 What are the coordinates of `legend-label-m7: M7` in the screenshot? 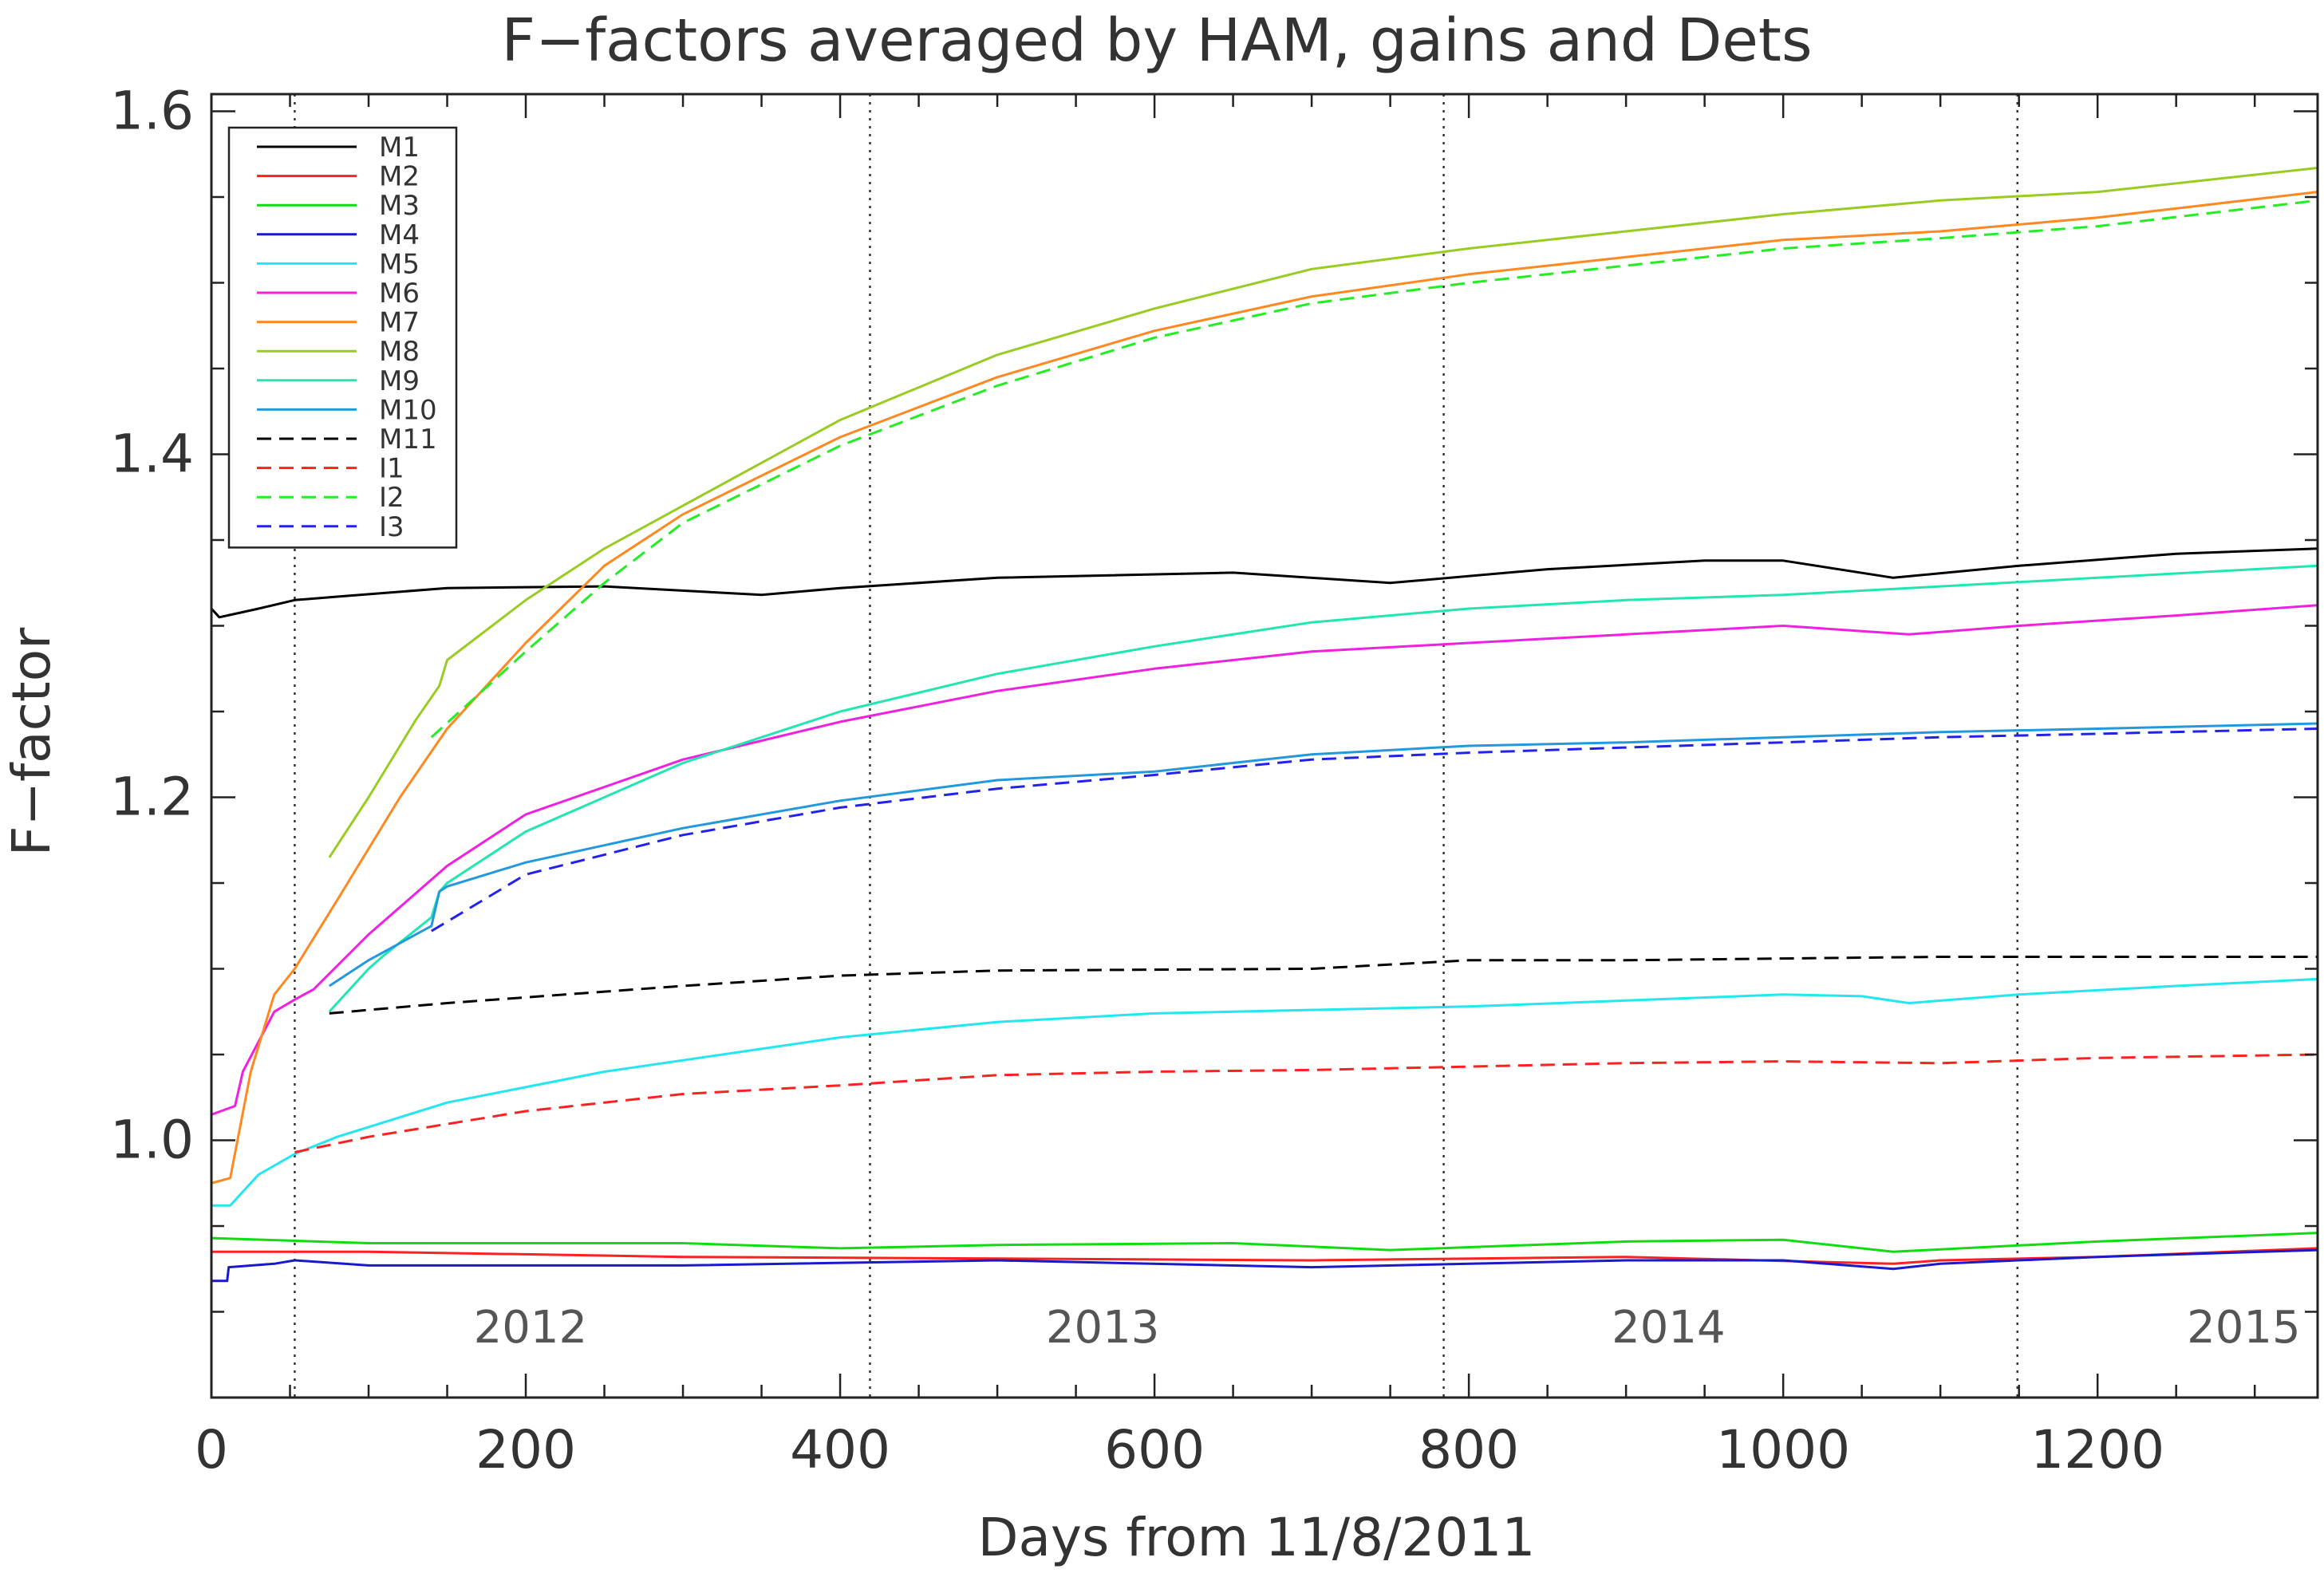 It's located at (399, 323).